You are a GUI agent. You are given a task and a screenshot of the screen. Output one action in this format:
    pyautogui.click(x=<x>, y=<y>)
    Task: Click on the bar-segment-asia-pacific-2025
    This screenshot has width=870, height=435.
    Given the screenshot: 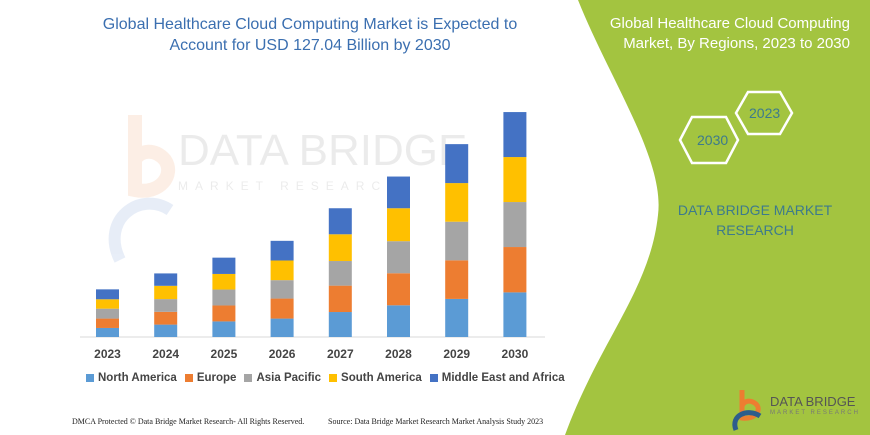 What is the action you would take?
    pyautogui.click(x=224, y=297)
    